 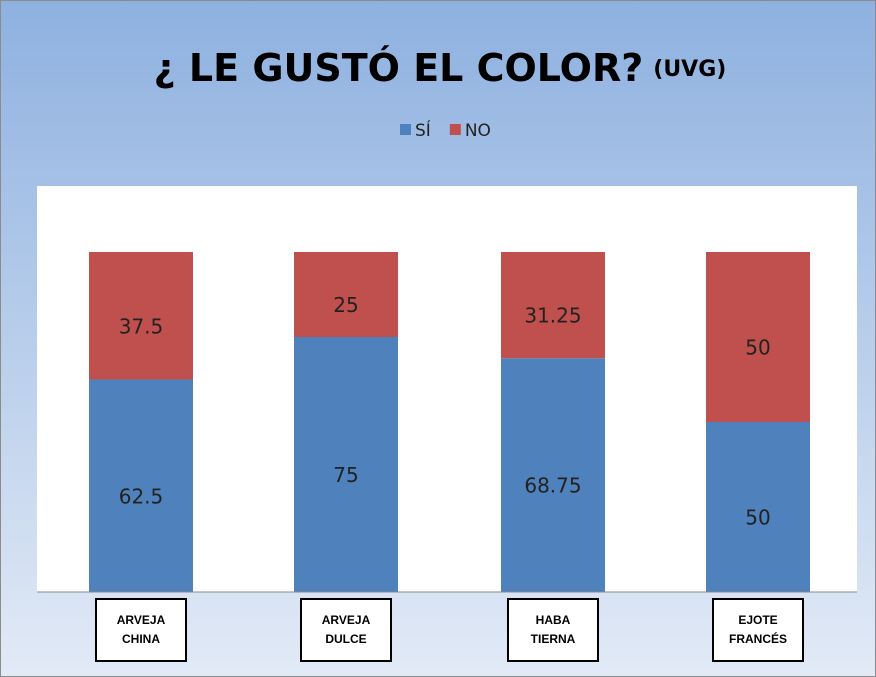 I want to click on category-label: HABA TIERNA, so click(x=553, y=630).